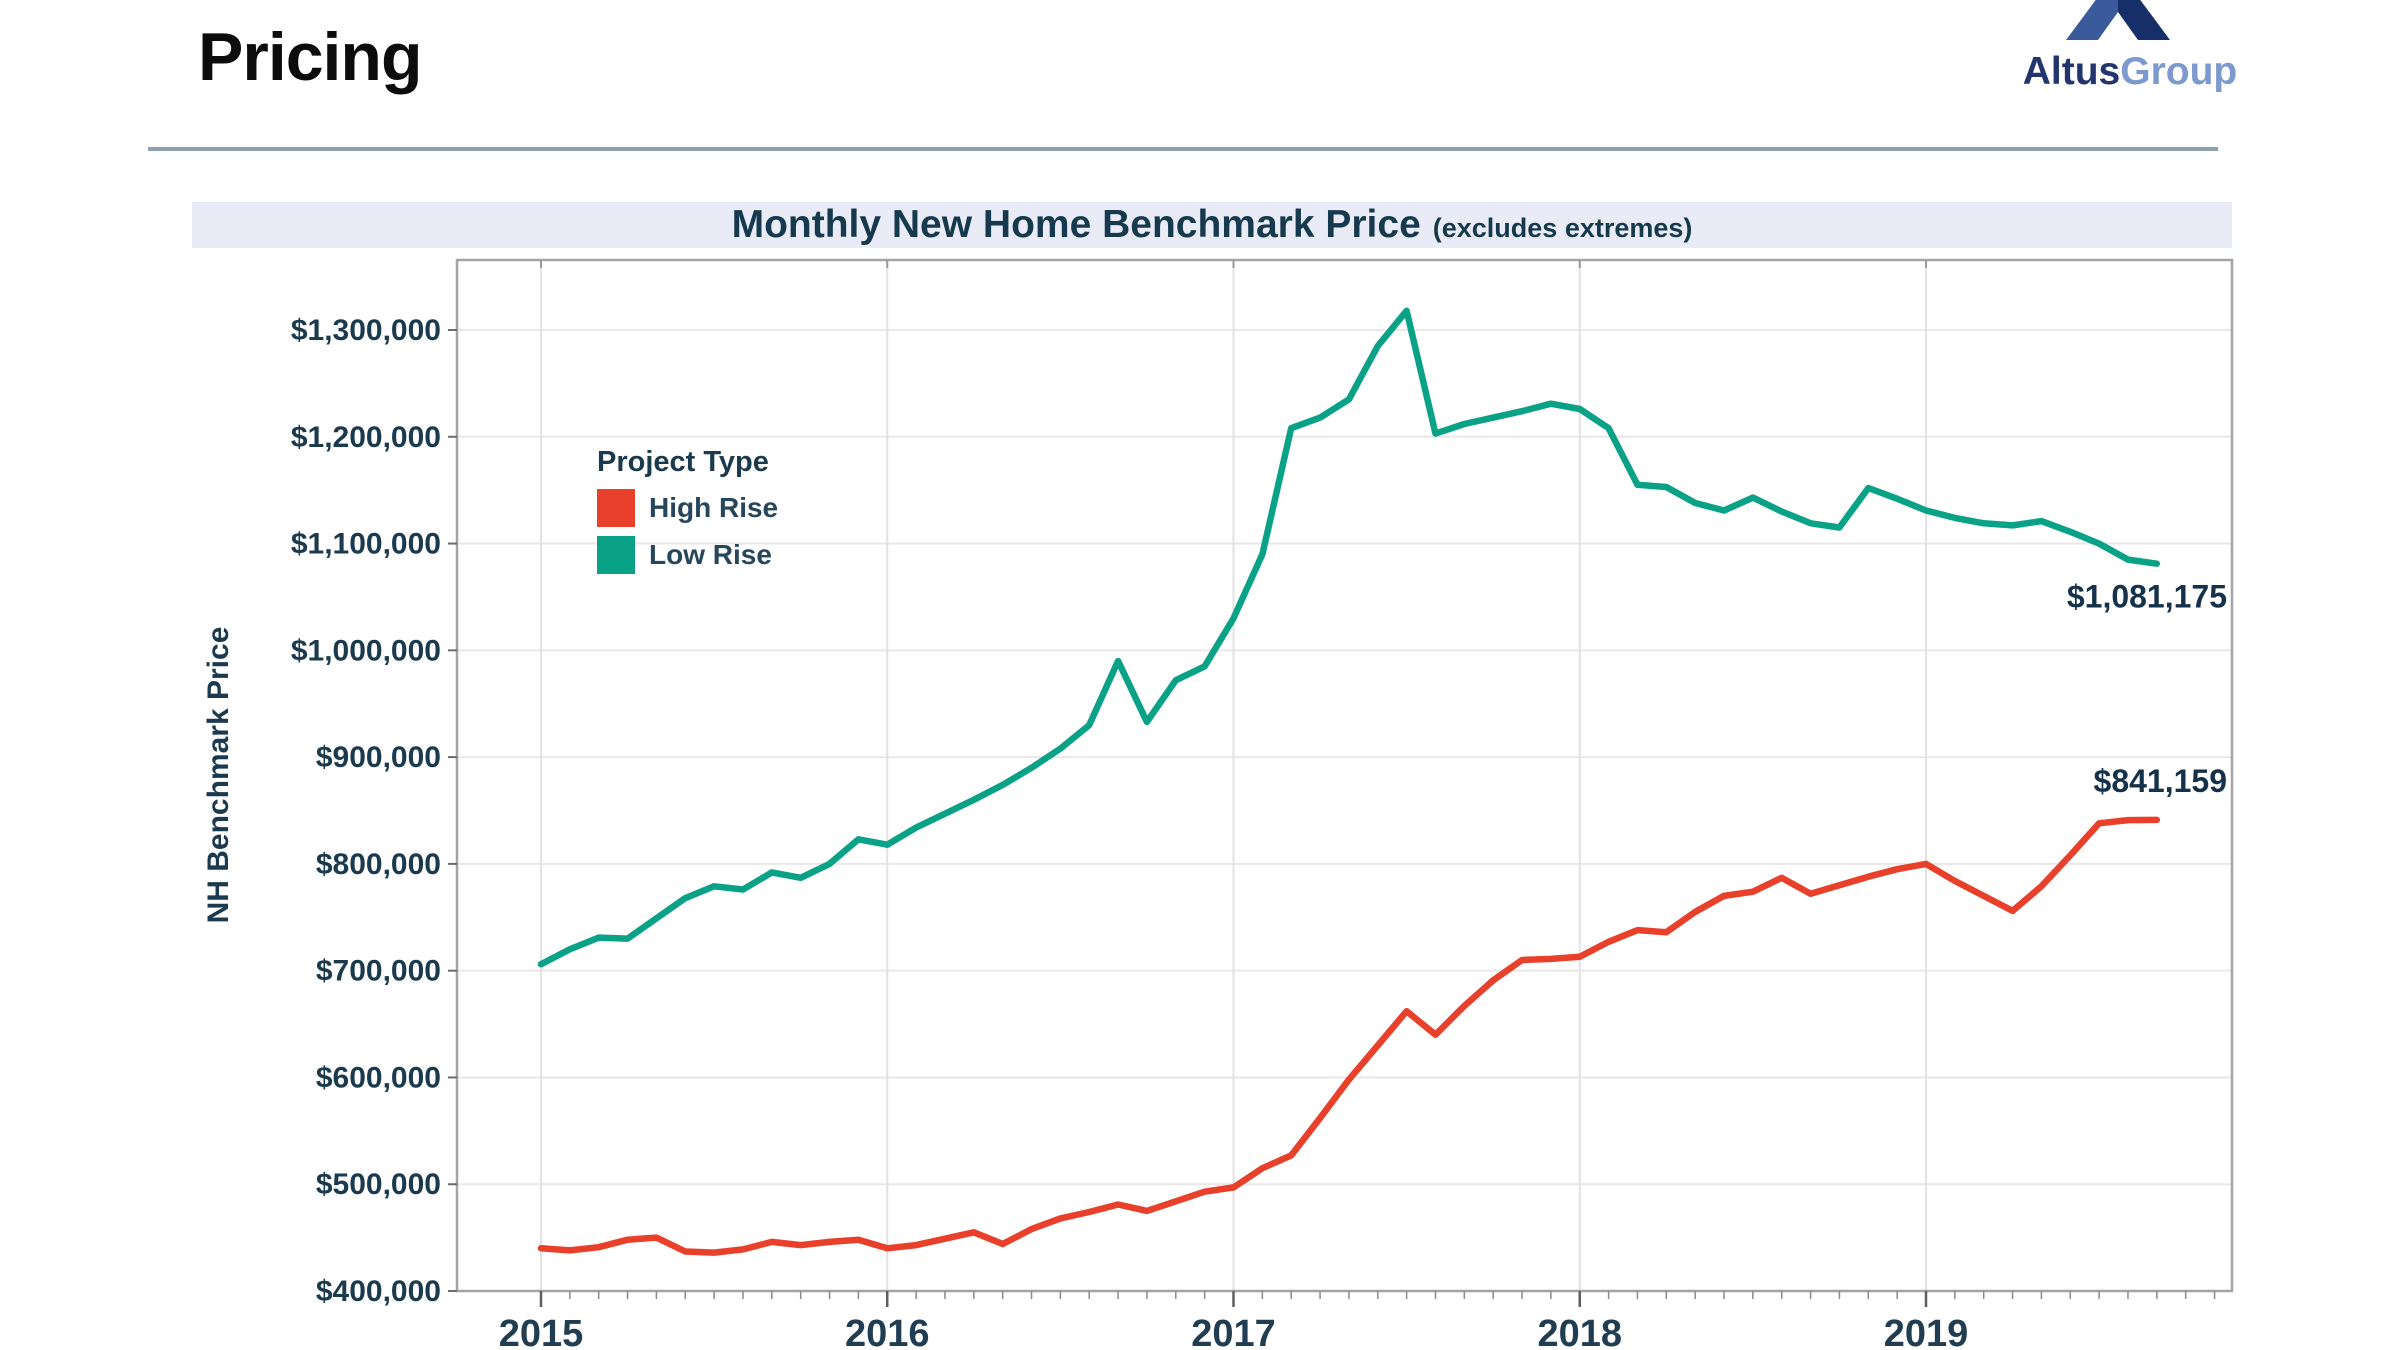 The image size is (2400, 1350). Describe the element at coordinates (378, 1077) in the screenshot. I see `y-tick-label: $600,000` at that location.